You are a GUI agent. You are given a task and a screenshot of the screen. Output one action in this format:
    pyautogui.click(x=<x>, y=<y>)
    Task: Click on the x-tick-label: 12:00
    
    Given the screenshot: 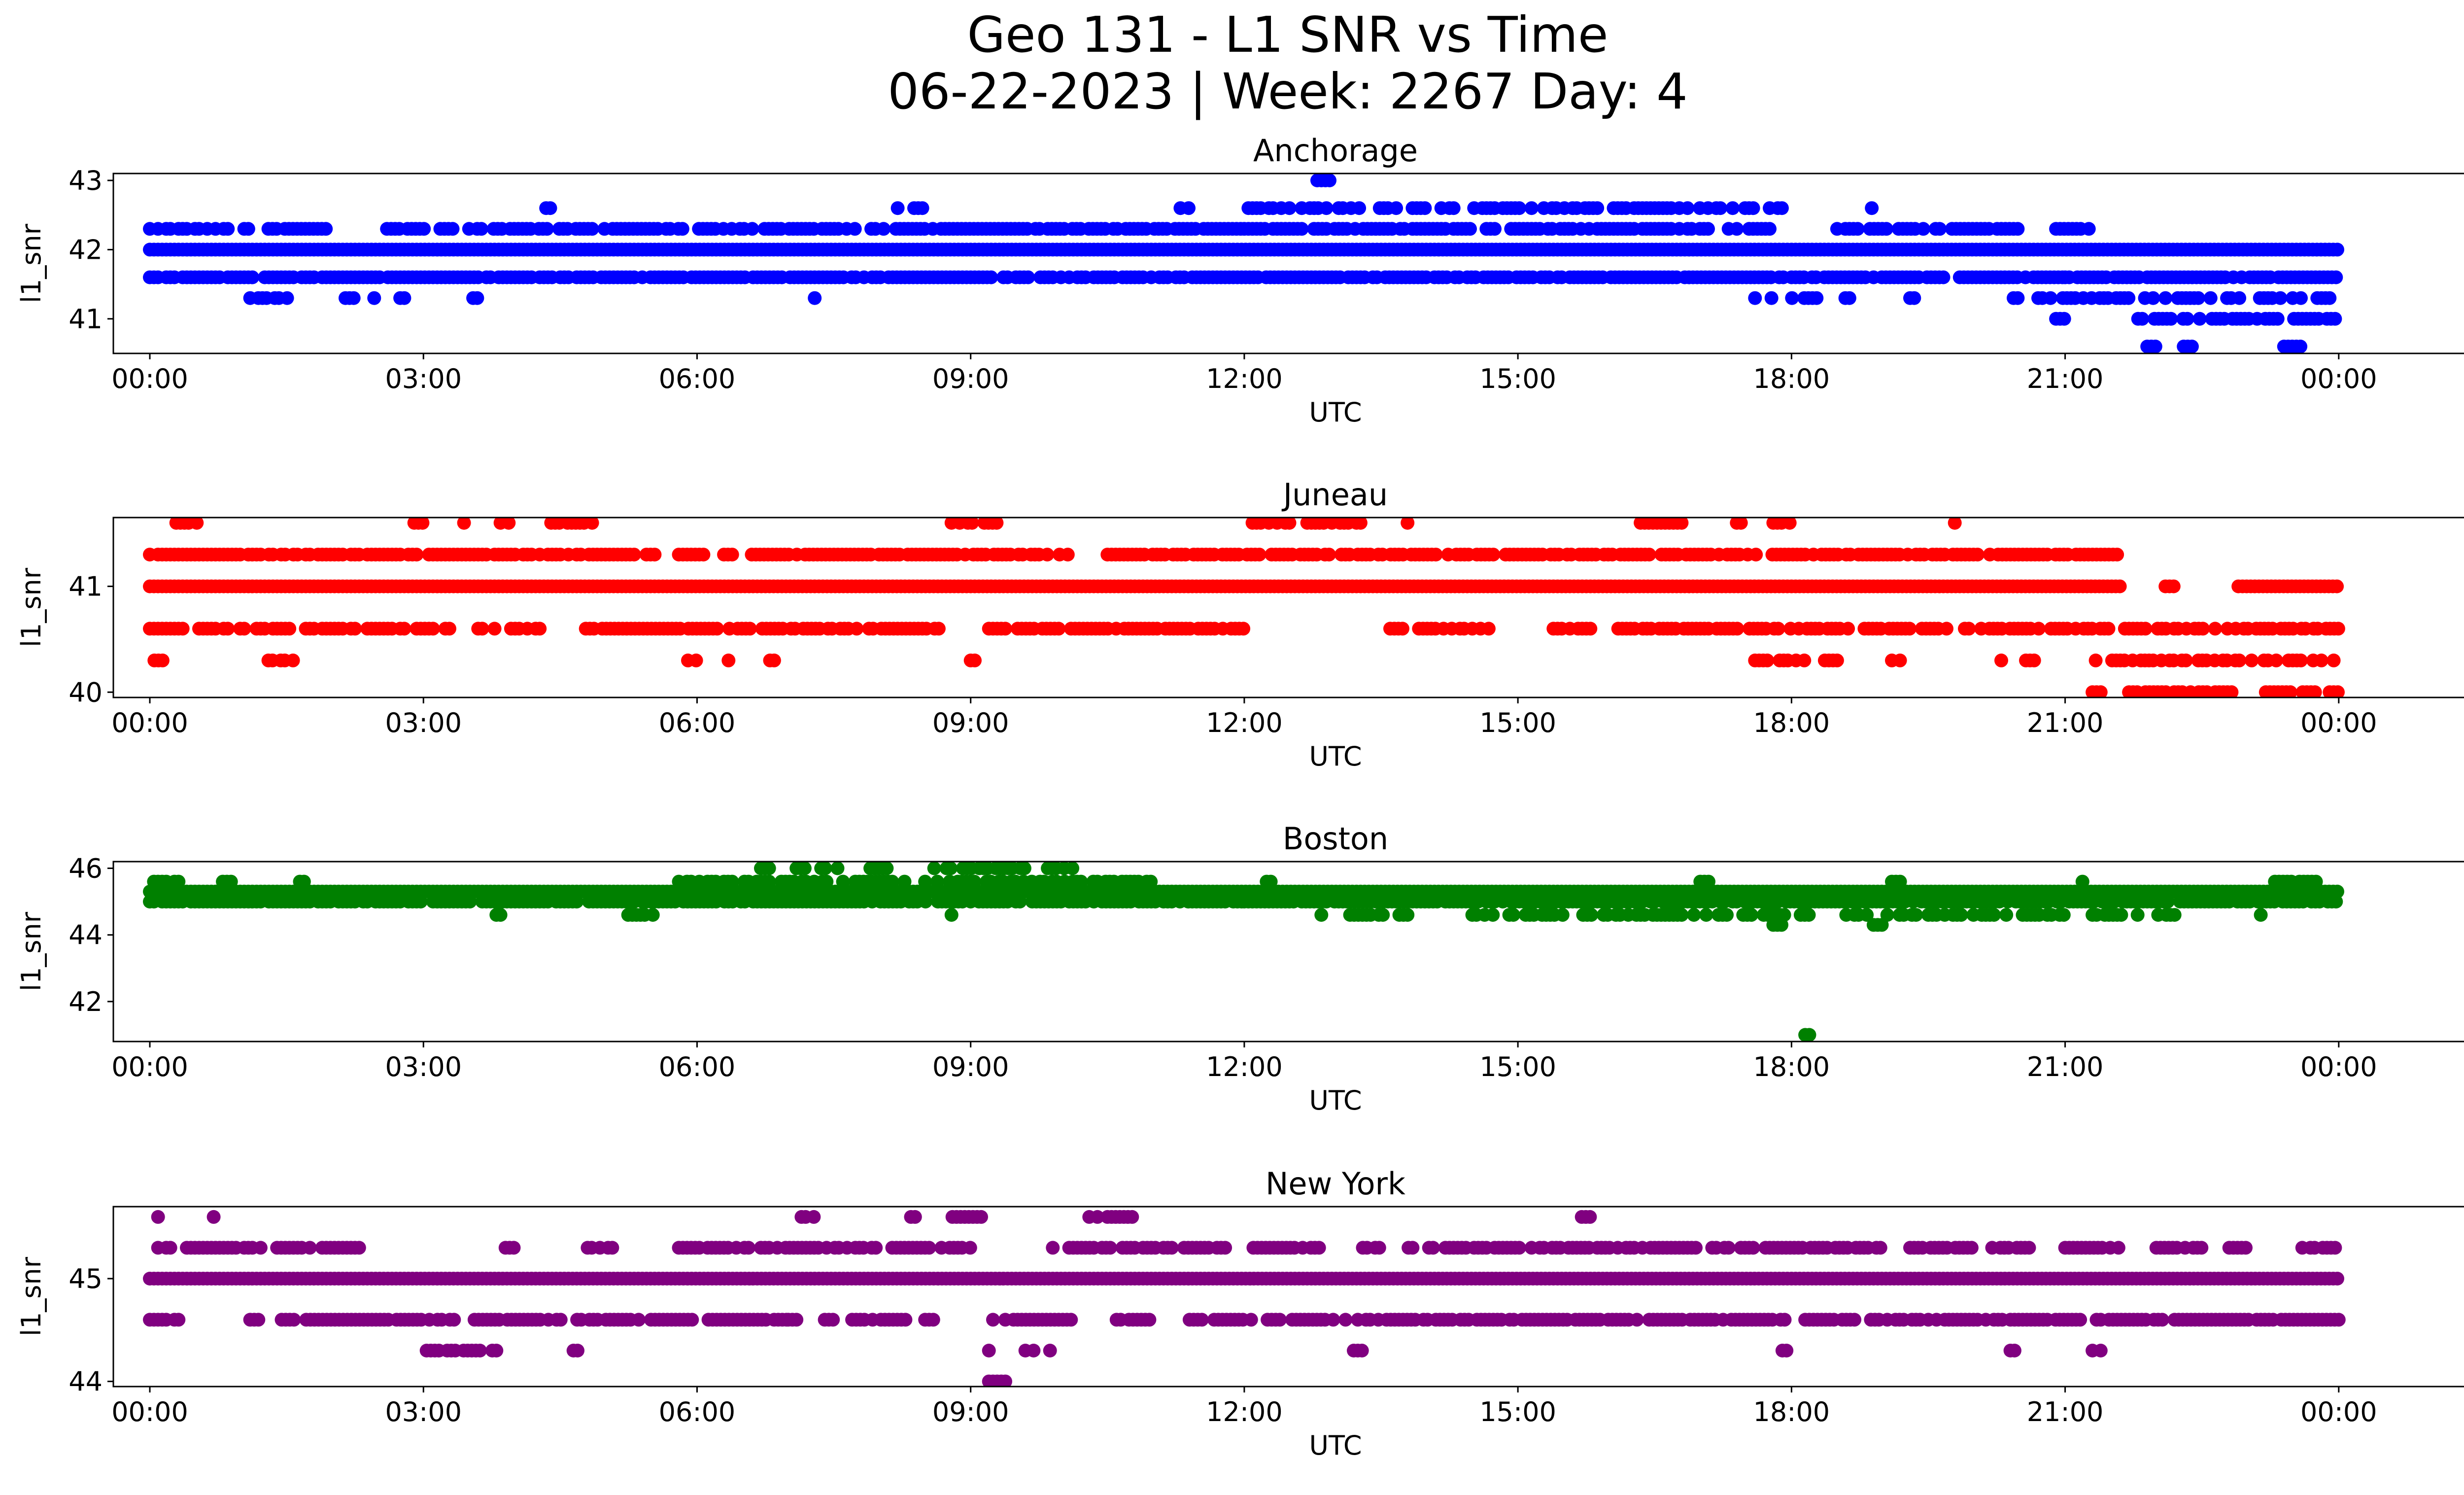 What is the action you would take?
    pyautogui.click(x=1244, y=722)
    